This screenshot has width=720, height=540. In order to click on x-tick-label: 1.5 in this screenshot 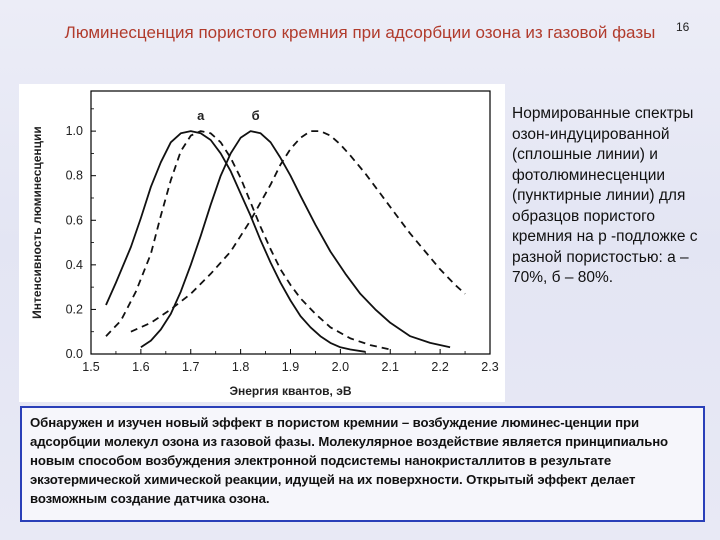, I will do `click(90, 367)`.